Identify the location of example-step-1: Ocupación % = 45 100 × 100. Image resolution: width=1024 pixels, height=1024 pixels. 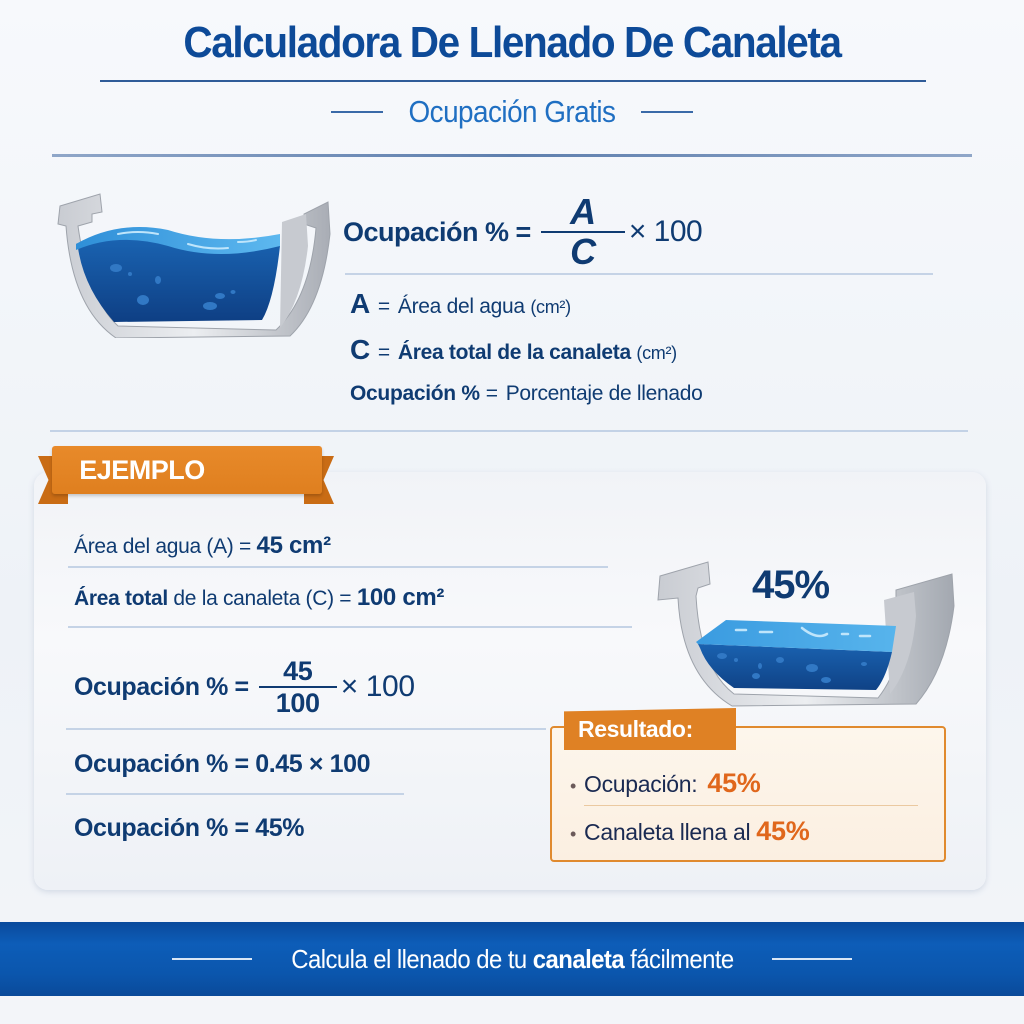
(244, 687).